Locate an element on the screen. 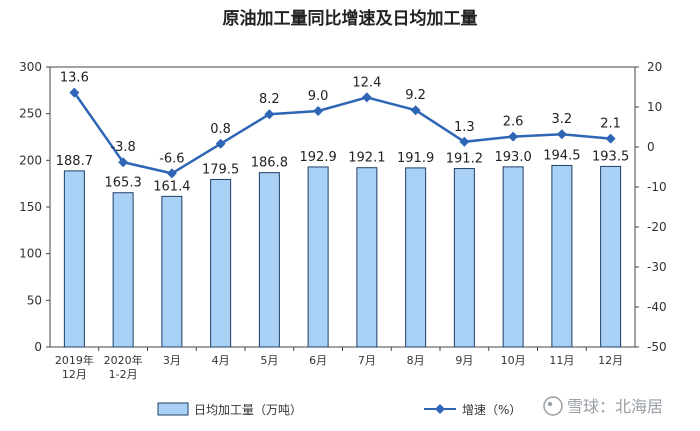 This screenshot has width=700, height=431. bar-data-label: 193.0 is located at coordinates (513, 157).